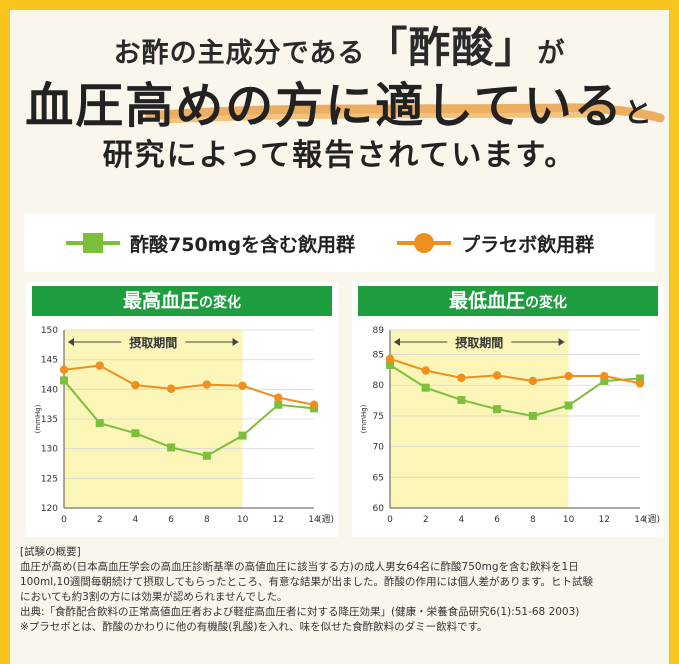 Image resolution: width=679 pixels, height=664 pixels. Describe the element at coordinates (339, 100) in the screenshot. I see `headline-line2: 血圧高めの方に適していると` at that location.